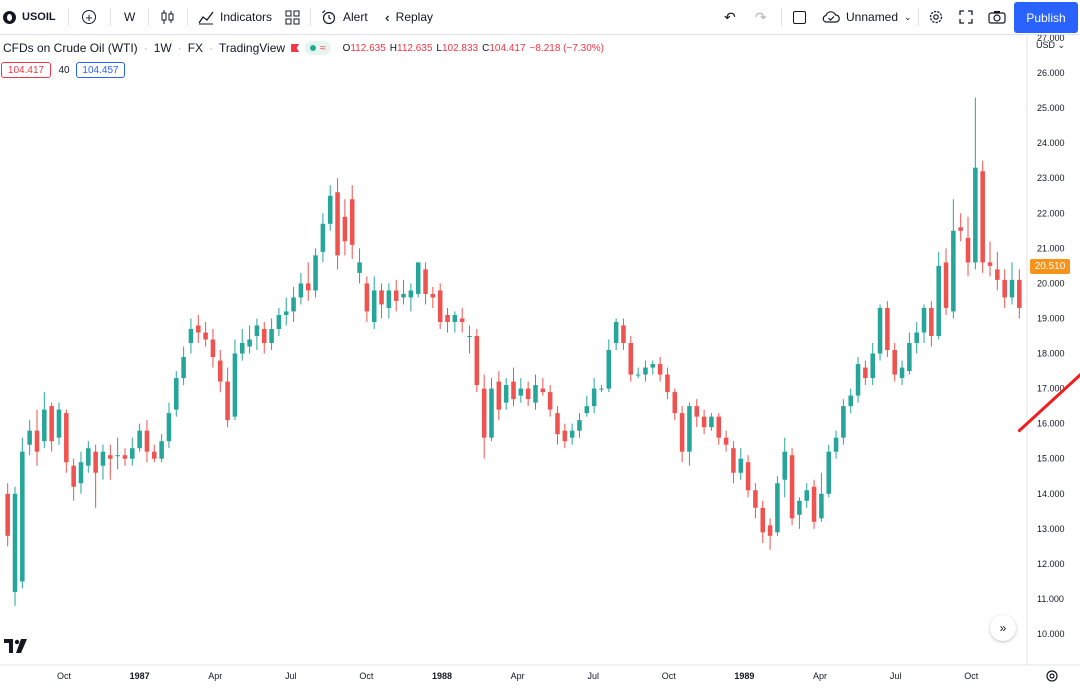  Describe the element at coordinates (318, 48) in the screenshot. I see `market-status-badge: ≈` at that location.